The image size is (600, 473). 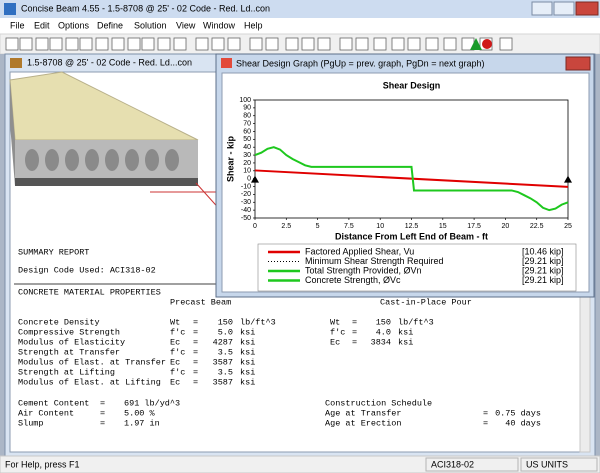 What do you see at coordinates (150, 25) in the screenshot?
I see `menu-item: Solution` at bounding box center [150, 25].